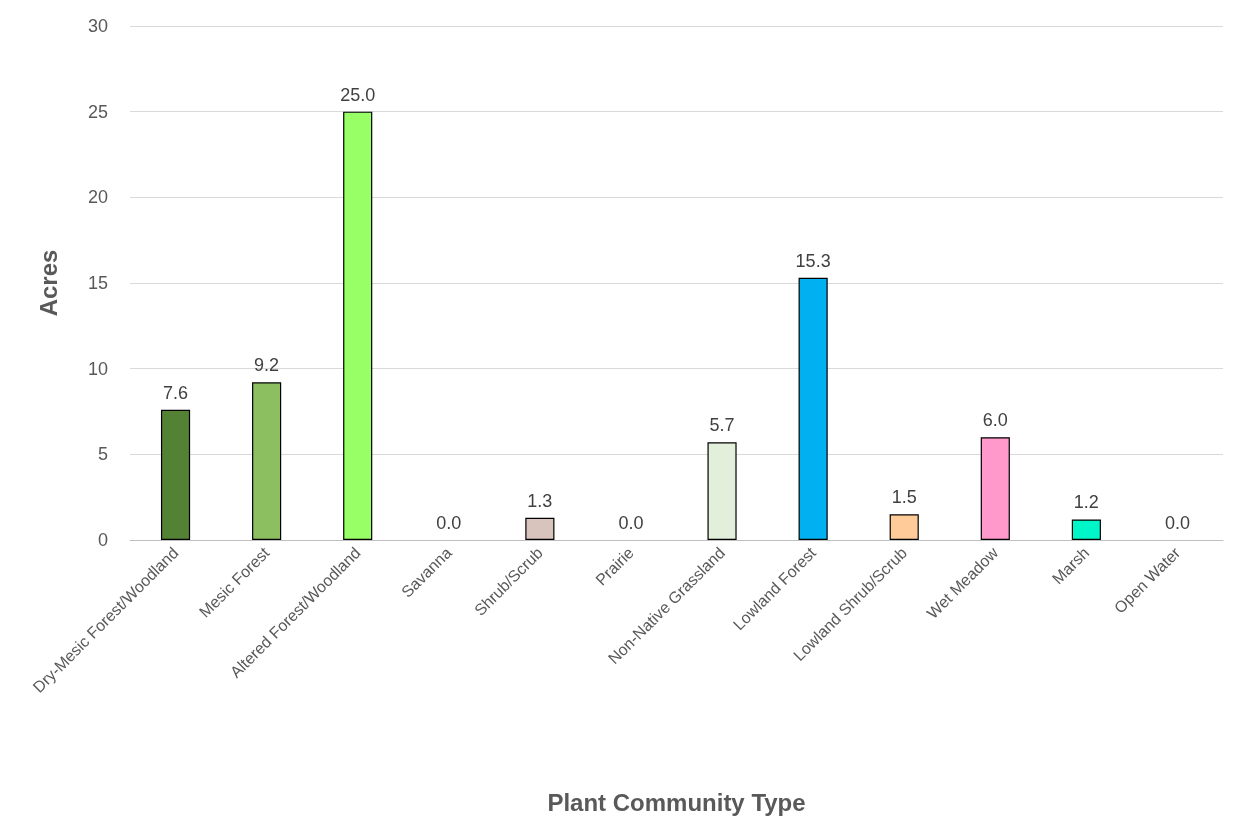 The width and height of the screenshot is (1243, 821). Describe the element at coordinates (813, 260) in the screenshot. I see `data-label: 15.3` at that location.